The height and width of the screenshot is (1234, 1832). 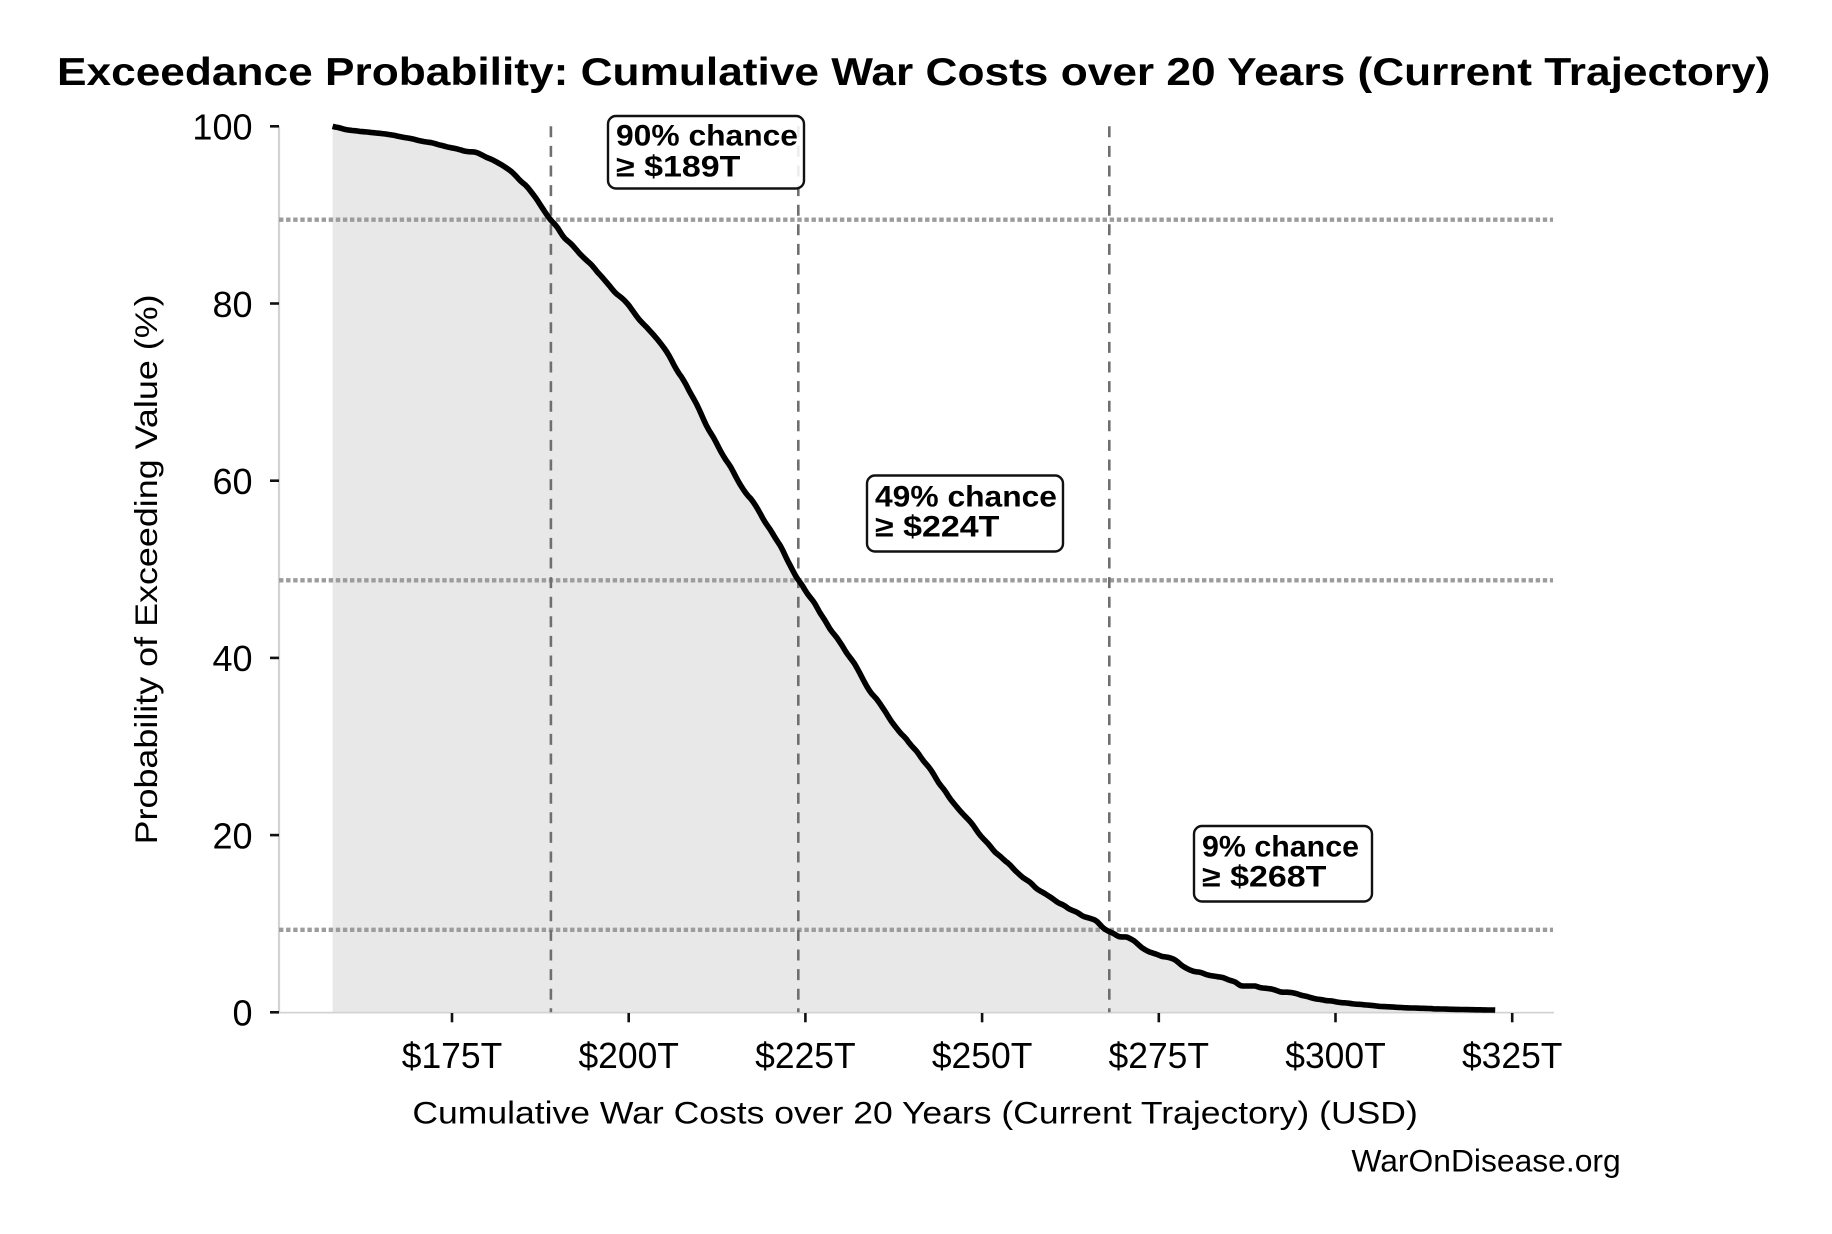 I want to click on svg-text: $225T, so click(x=805, y=1055).